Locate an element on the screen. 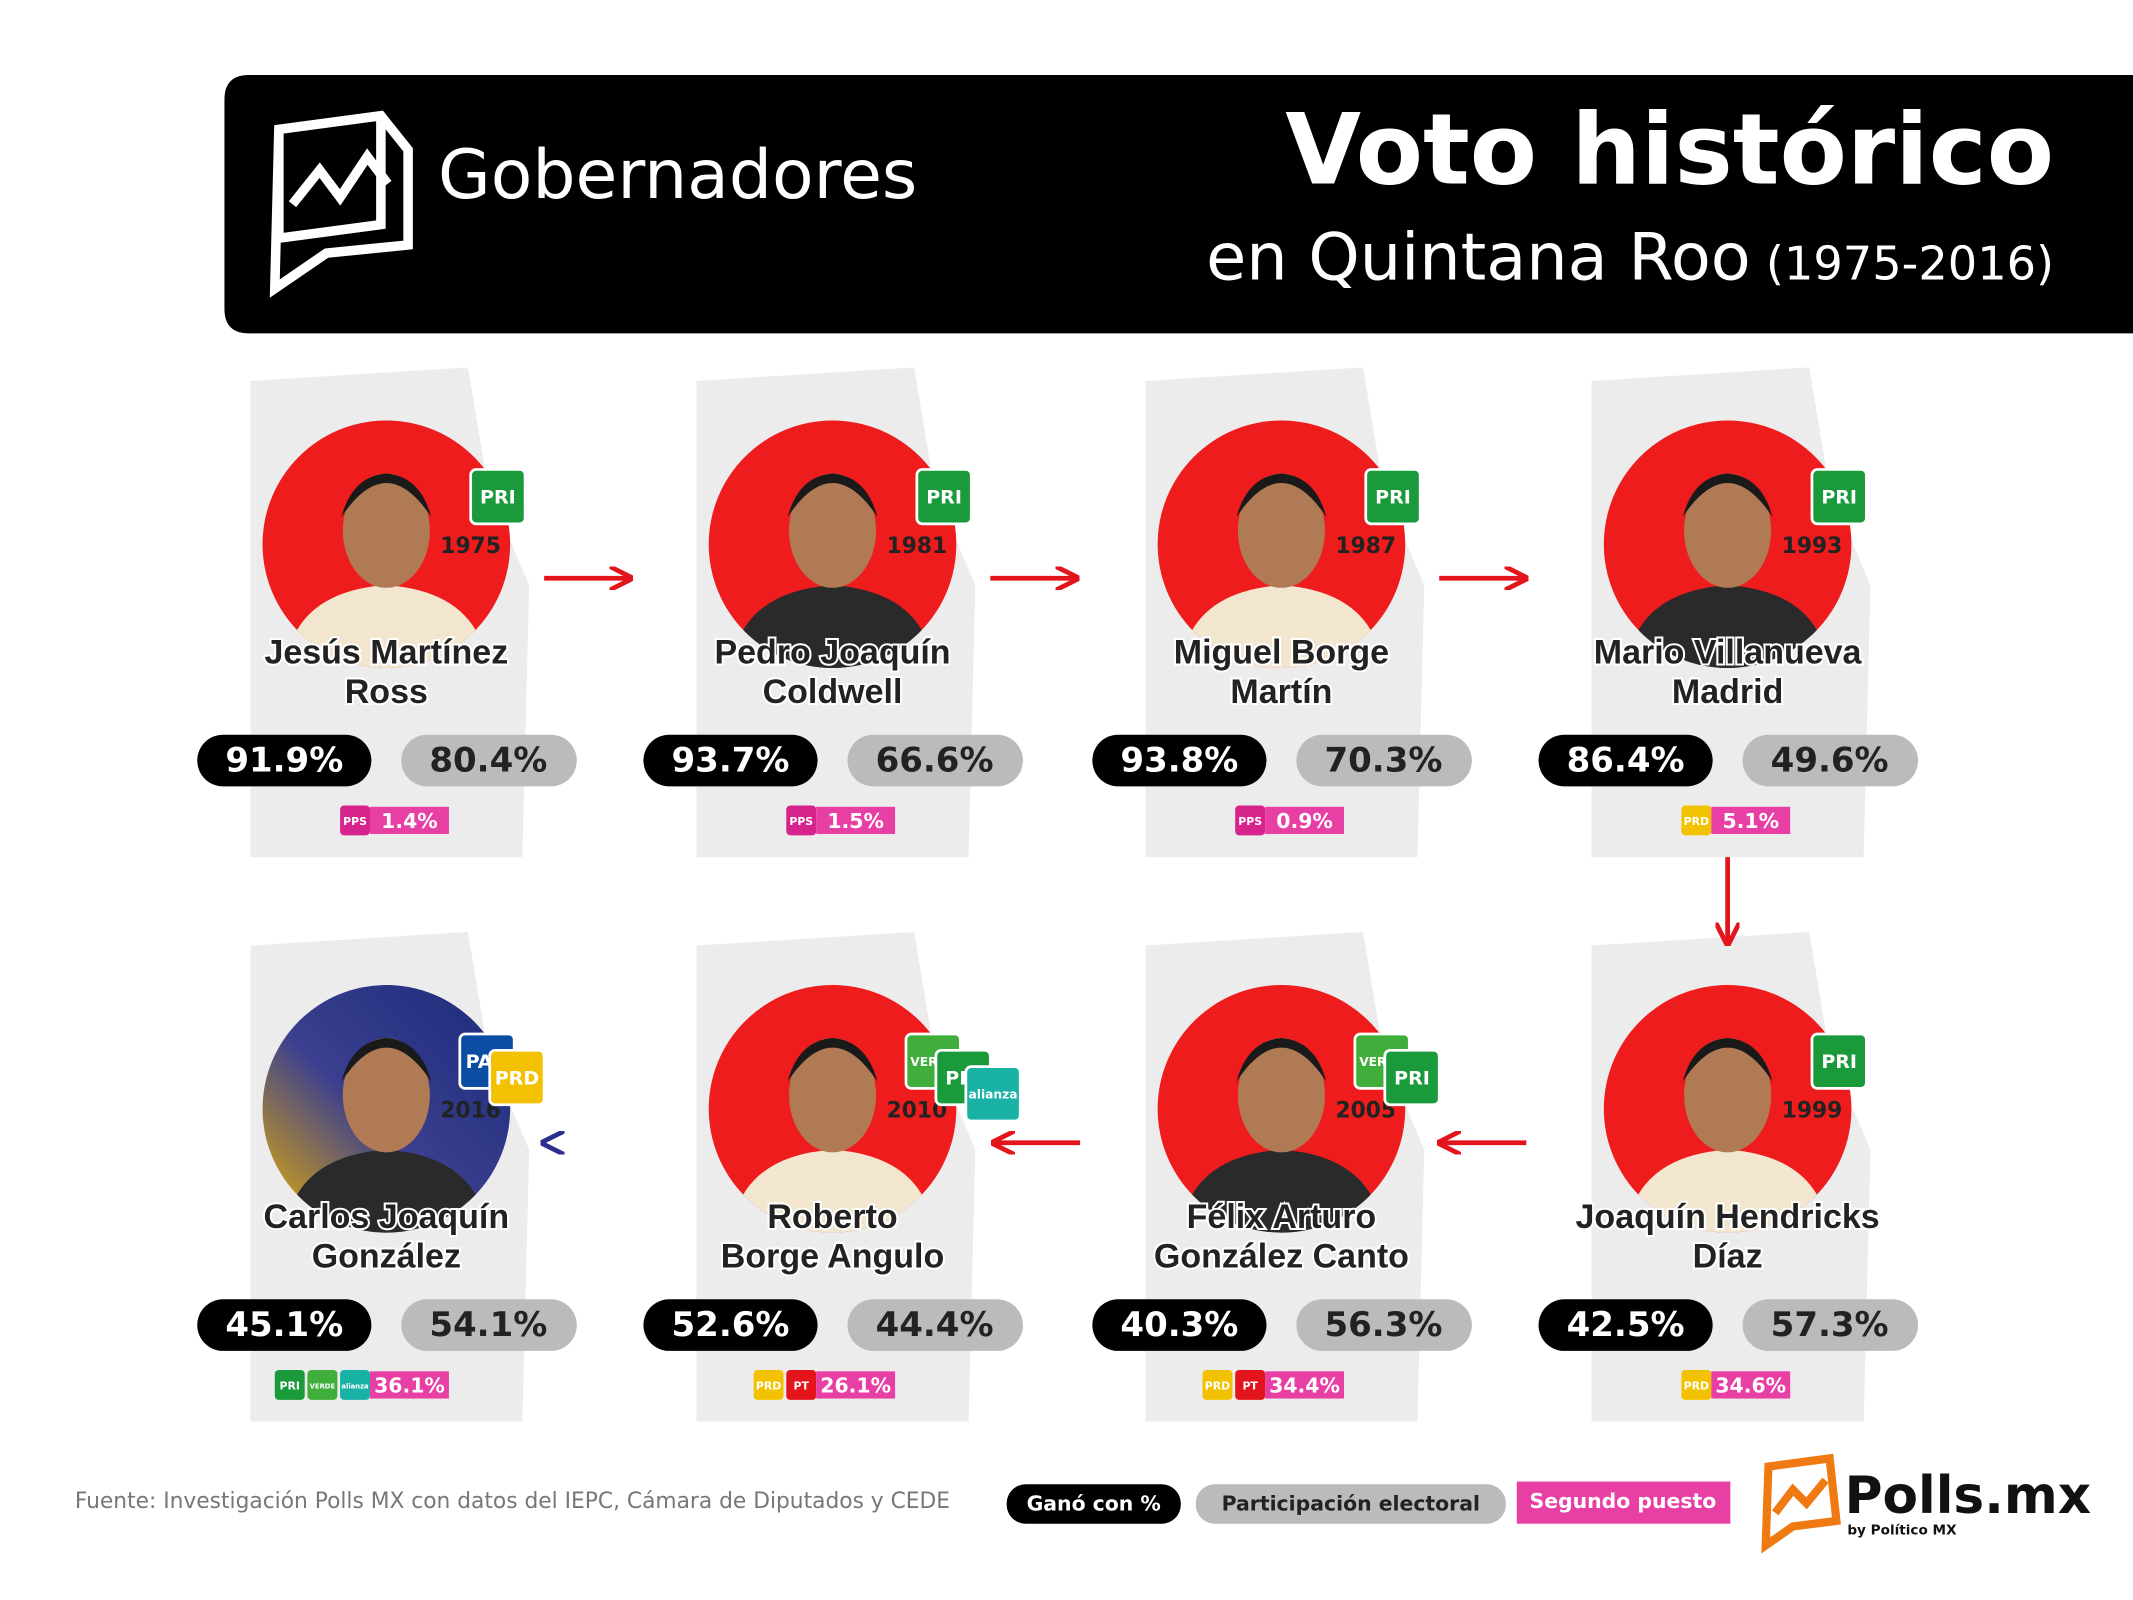 This screenshot has height=1600, width=2133. year: 1981 is located at coordinates (917, 546).